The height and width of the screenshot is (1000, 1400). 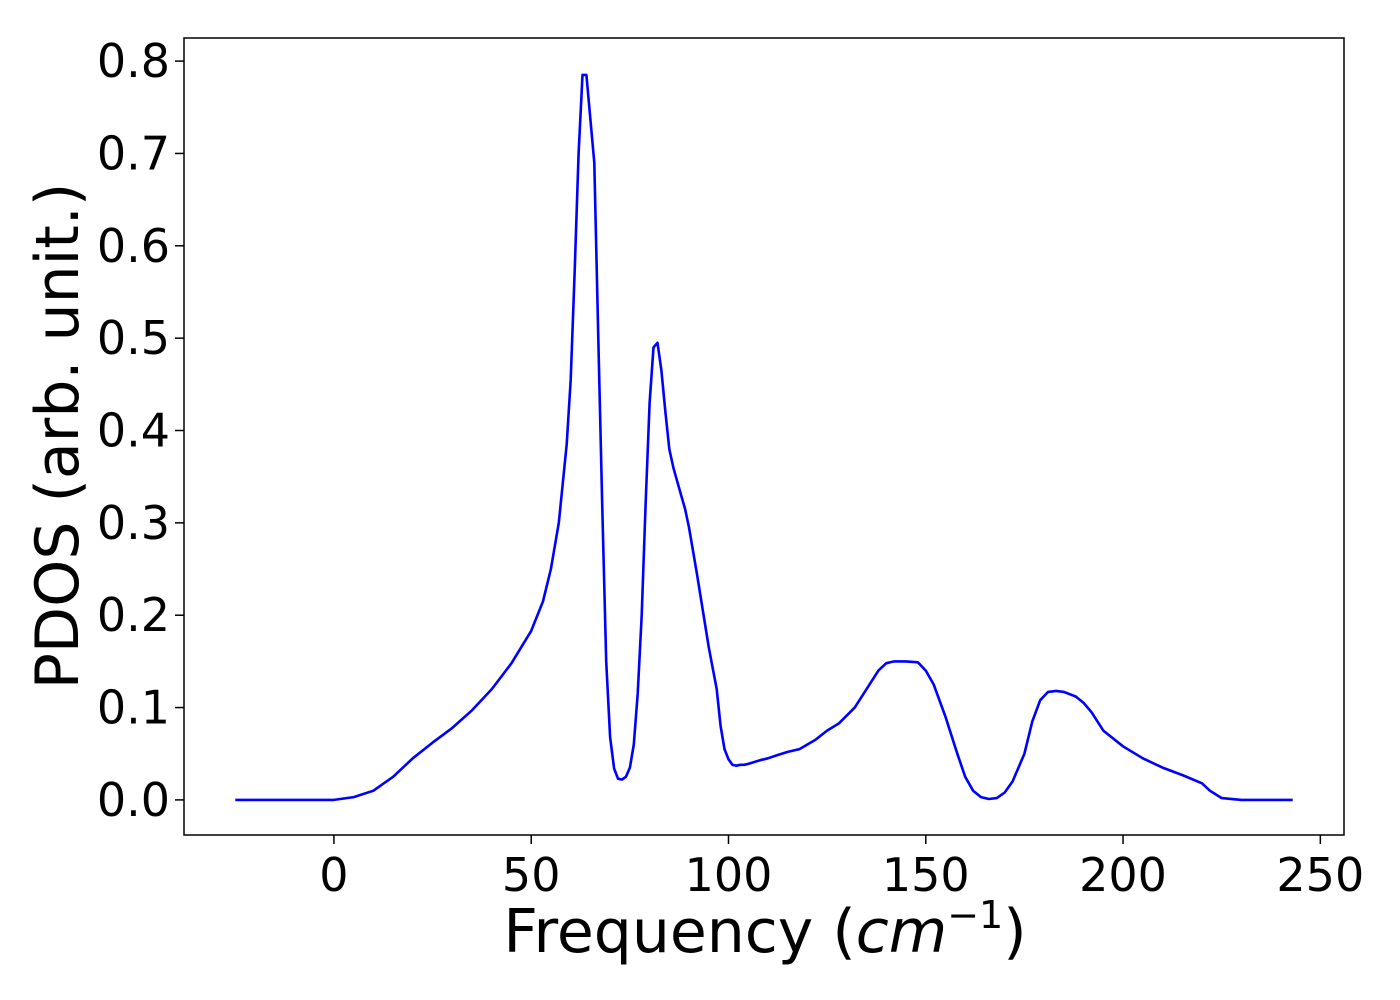 I want to click on x-axis-label-exponent: −1, so click(x=975, y=915).